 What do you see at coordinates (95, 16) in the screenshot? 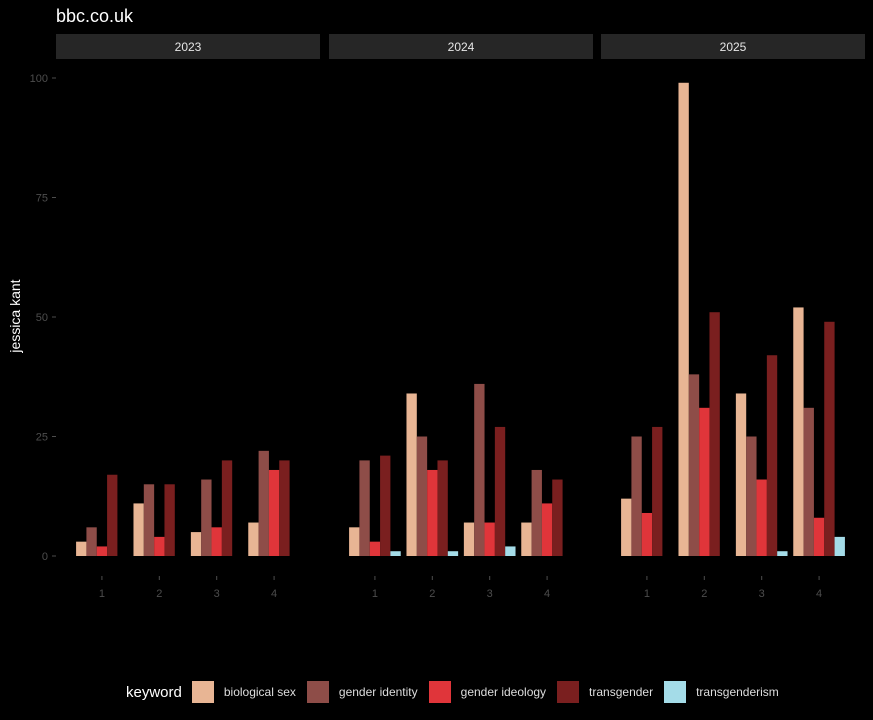
I see `chart-title: bbc.co.uk` at bounding box center [95, 16].